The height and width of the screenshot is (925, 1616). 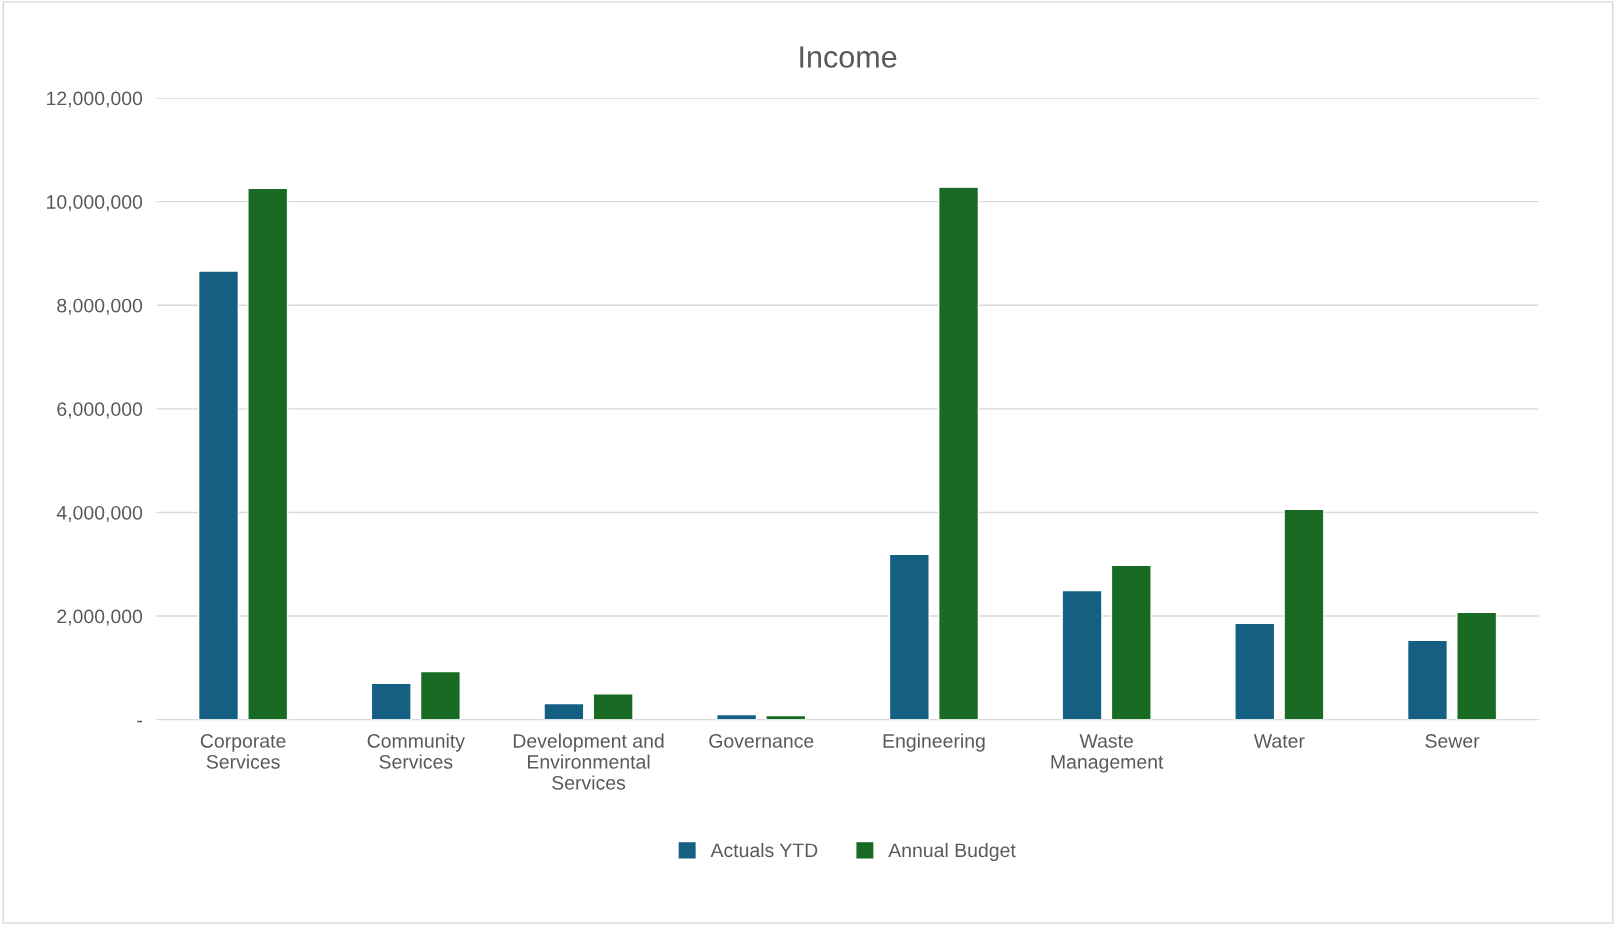 What do you see at coordinates (1107, 753) in the screenshot?
I see `x-tick-label: Waste Management` at bounding box center [1107, 753].